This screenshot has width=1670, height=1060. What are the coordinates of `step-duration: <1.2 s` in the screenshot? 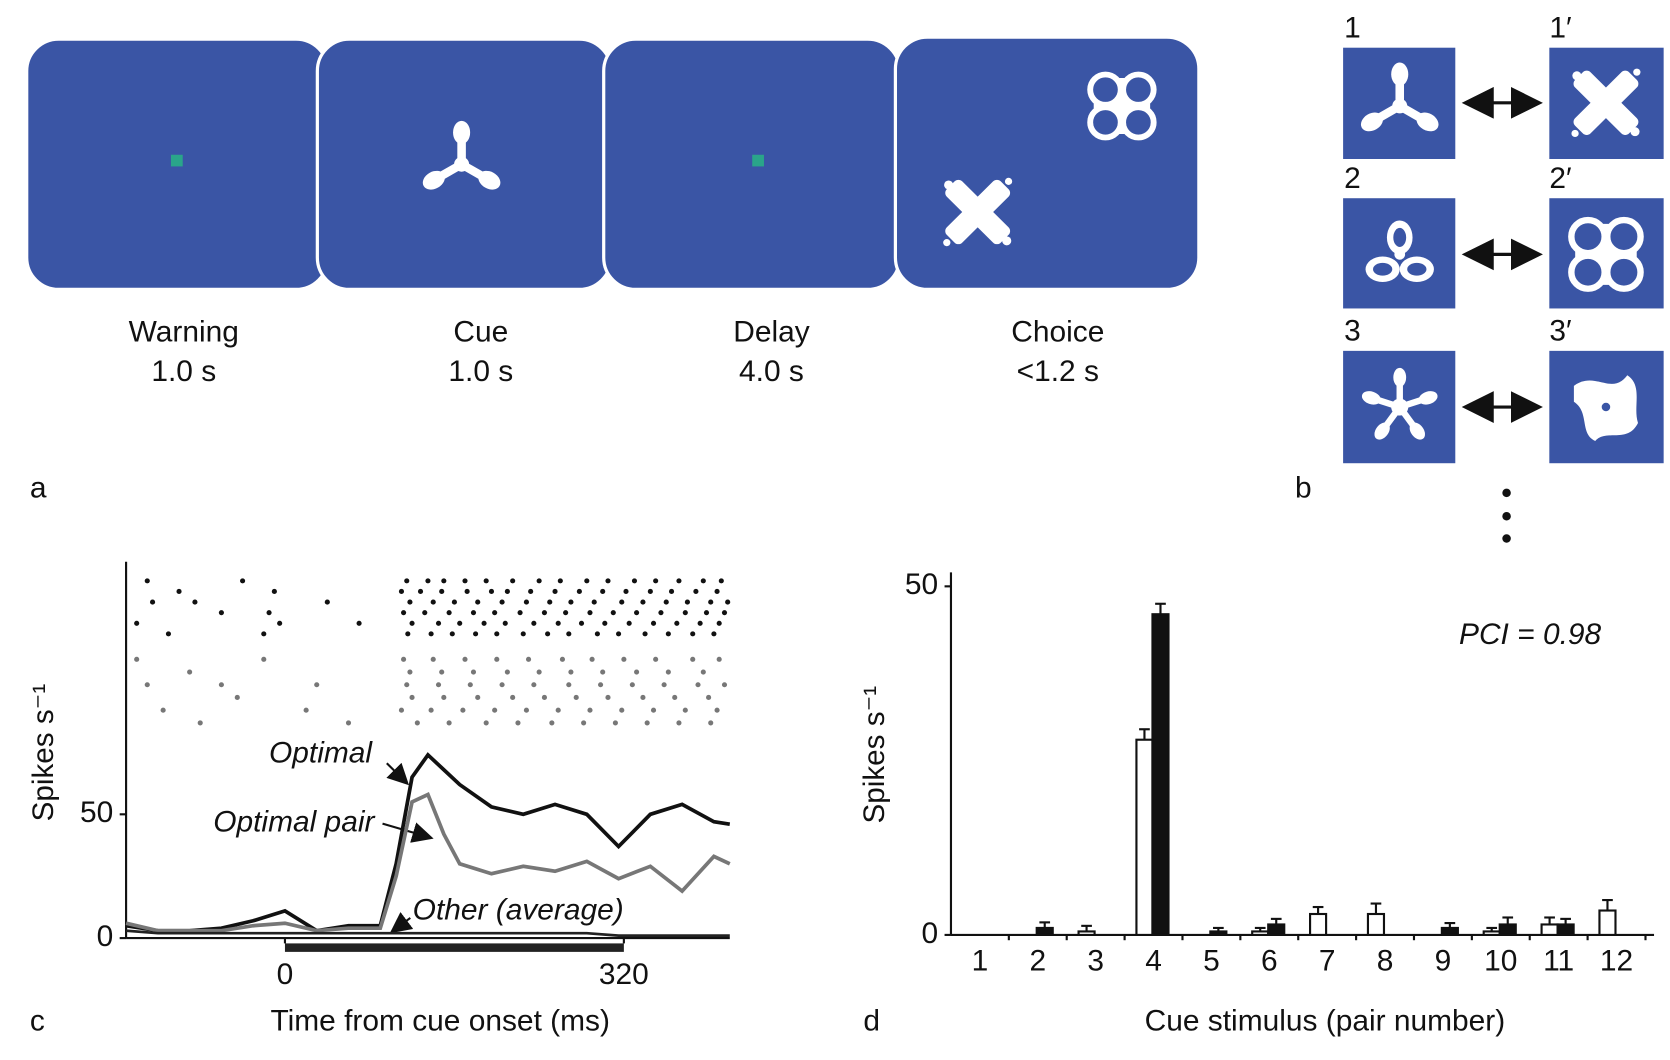 It's located at (1058, 371).